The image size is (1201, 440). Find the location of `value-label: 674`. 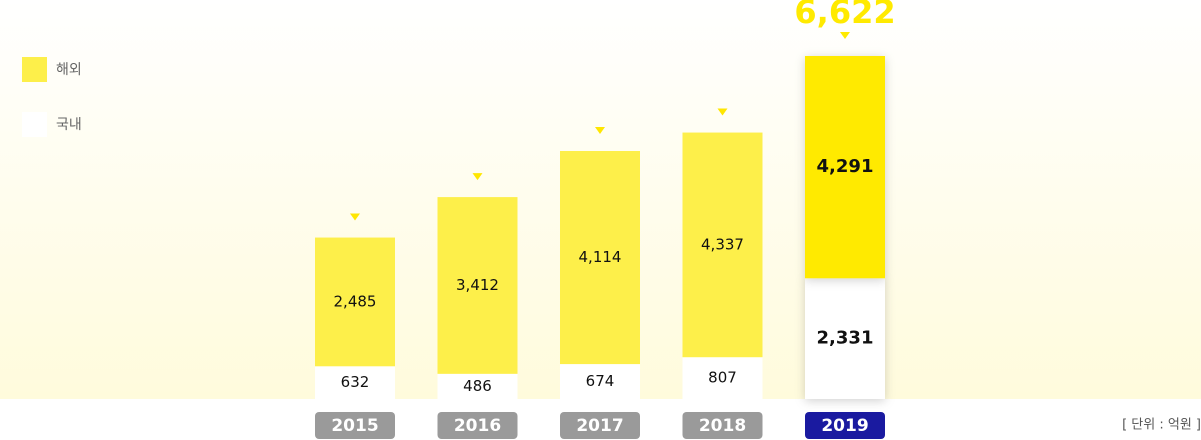

value-label: 674 is located at coordinates (600, 381).